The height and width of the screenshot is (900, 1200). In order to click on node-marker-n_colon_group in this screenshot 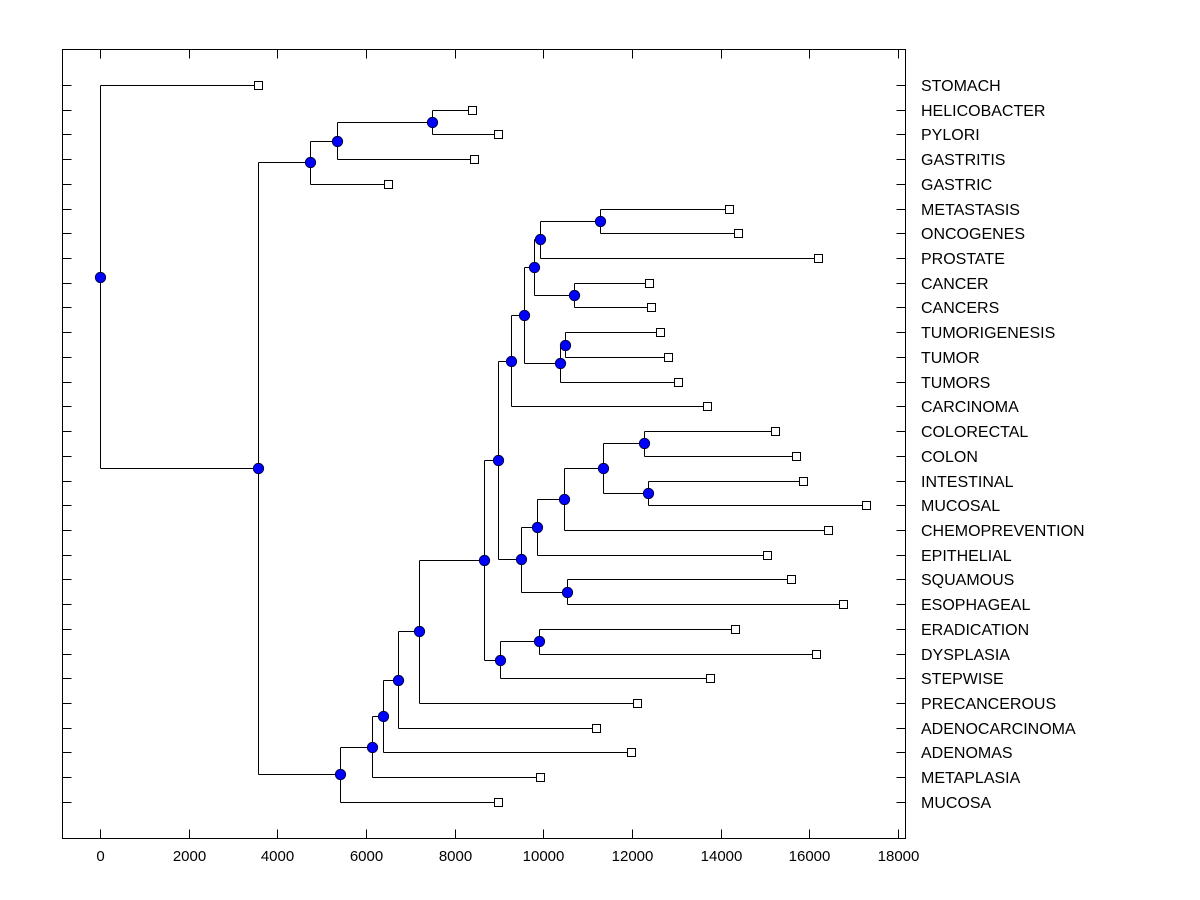, I will do `click(603, 468)`.